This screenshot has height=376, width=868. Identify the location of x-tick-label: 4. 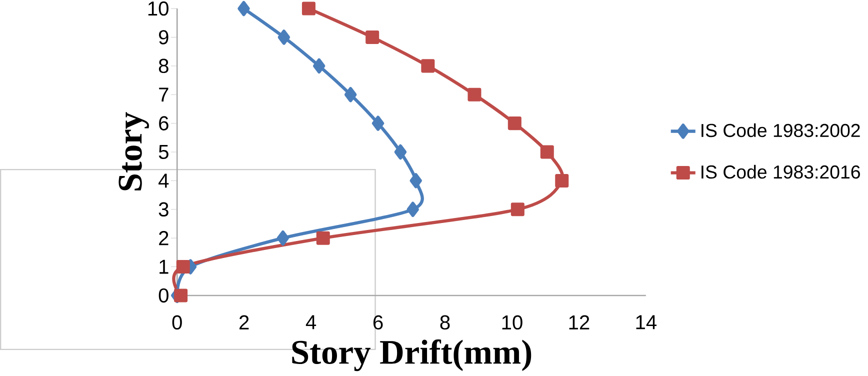
(311, 322).